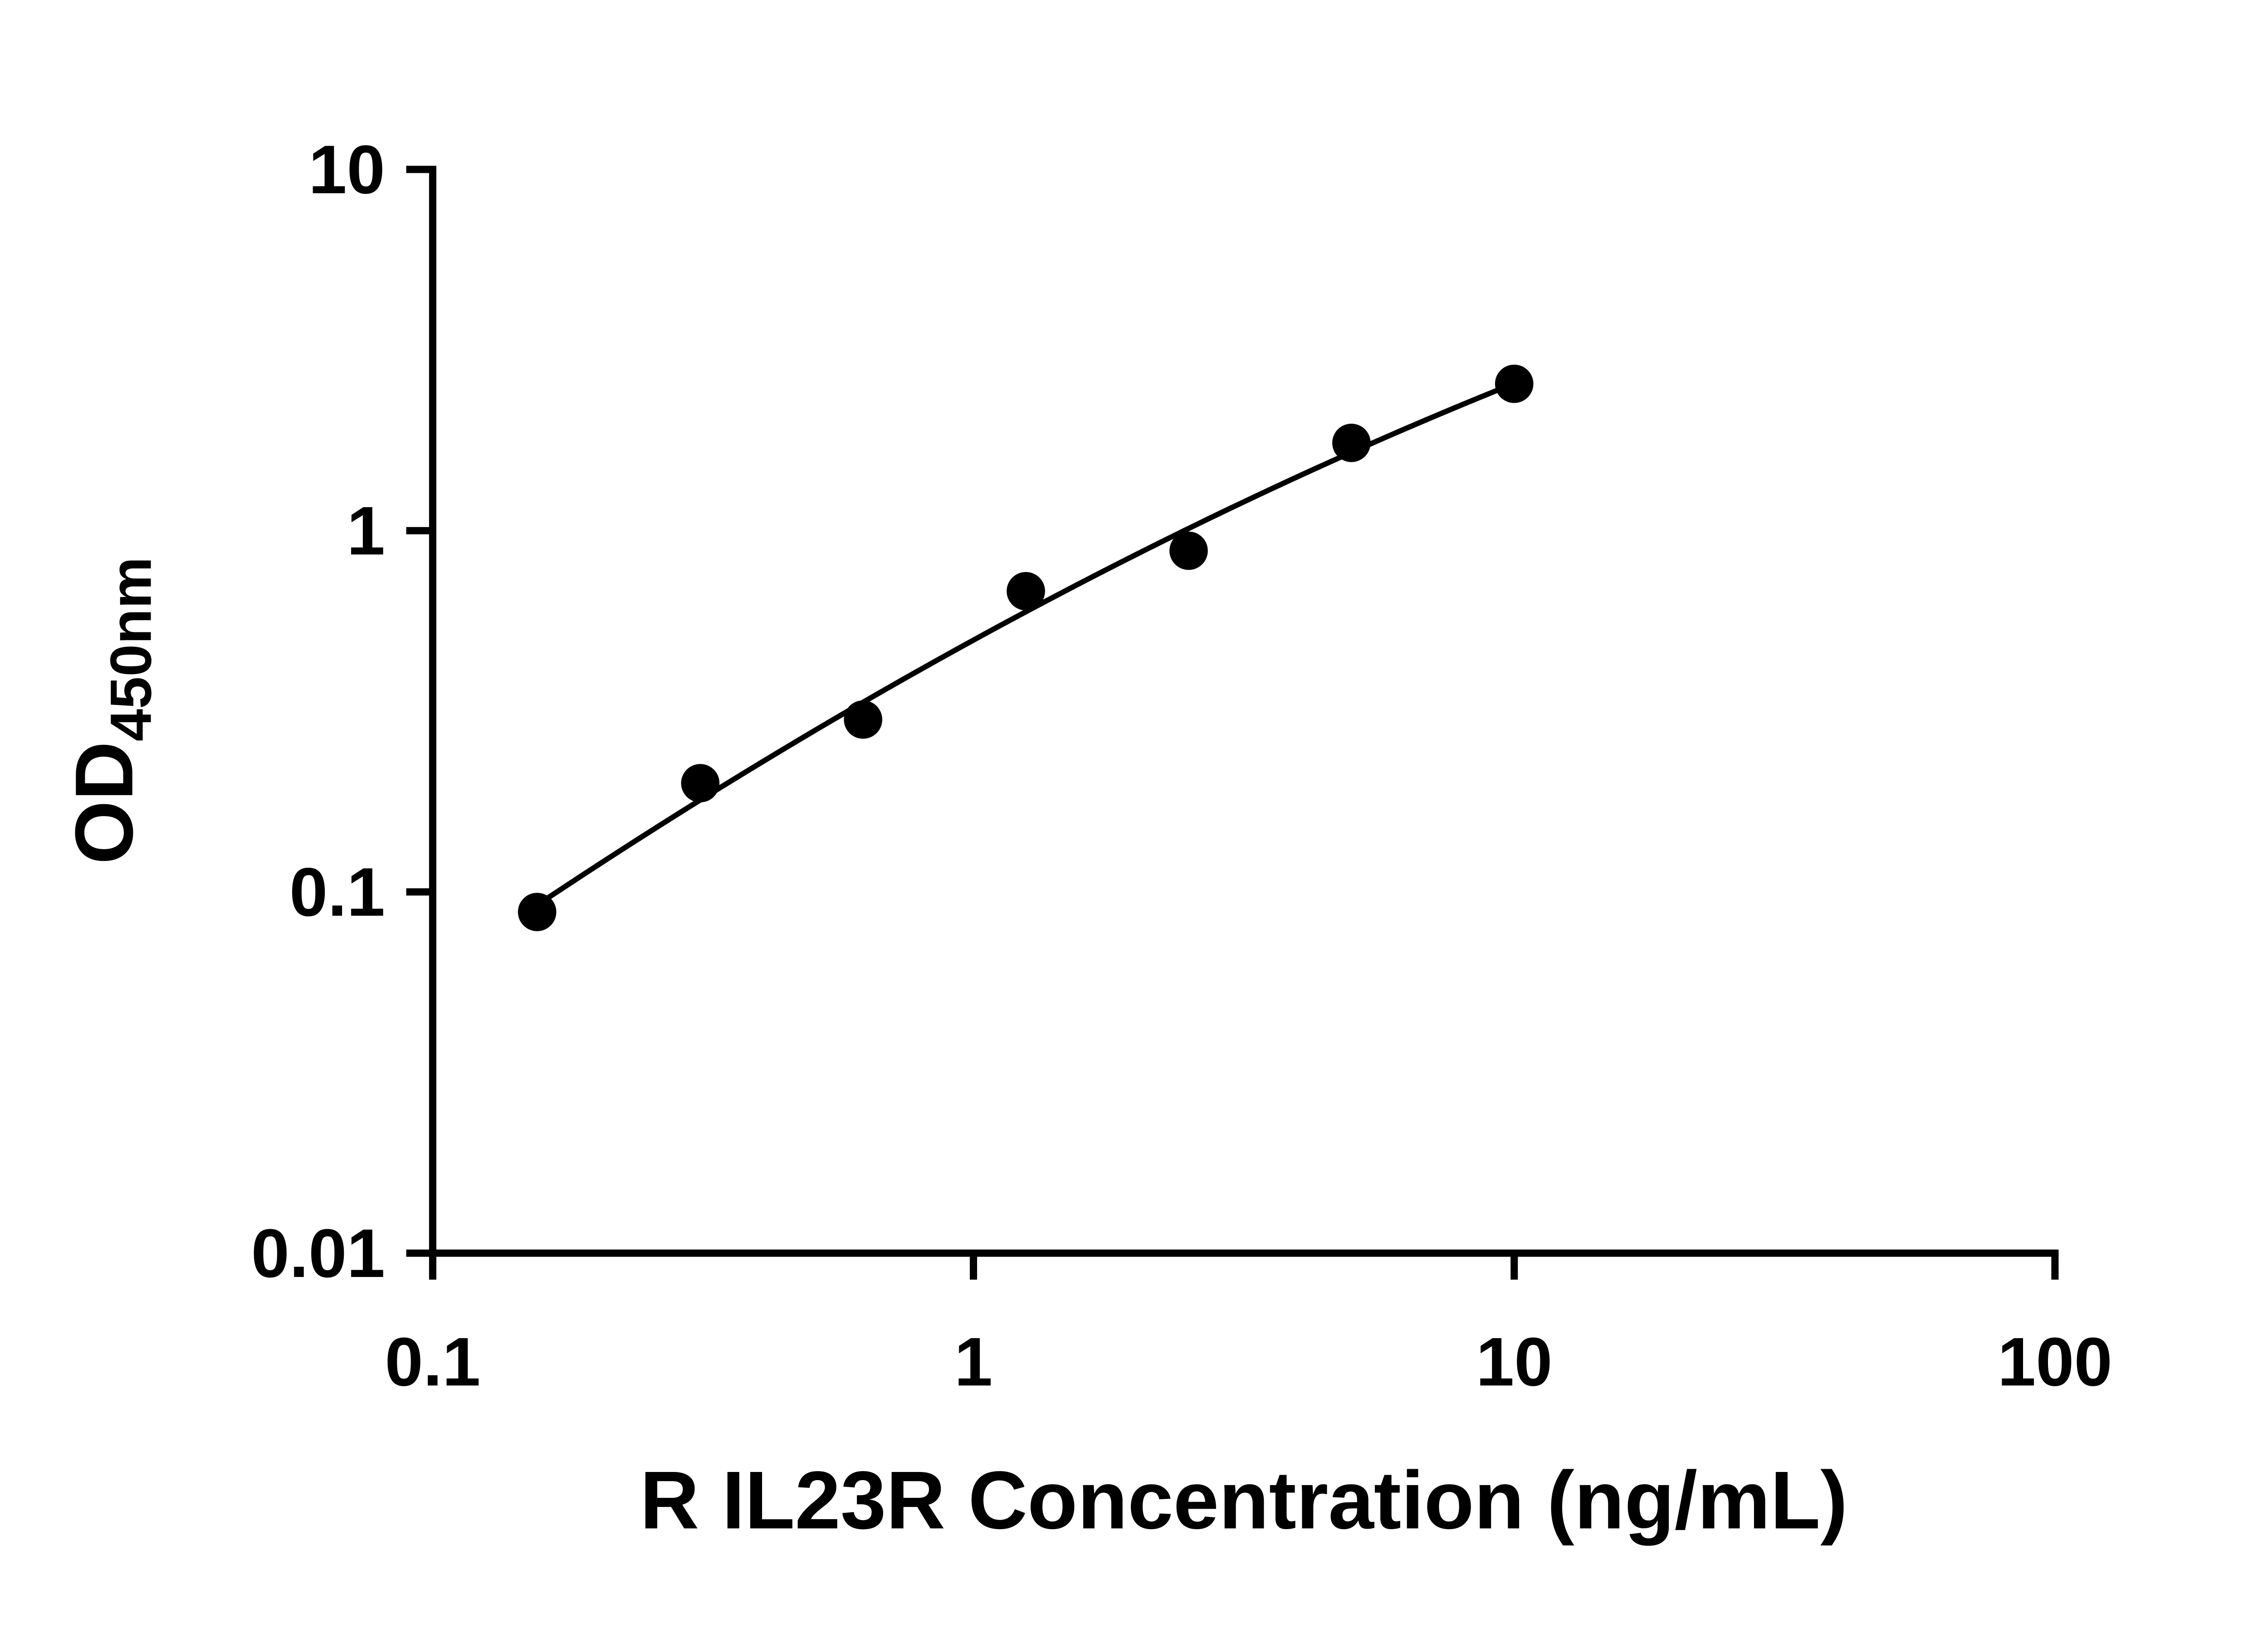  I want to click on y-tick-label: 0.1, so click(337, 892).